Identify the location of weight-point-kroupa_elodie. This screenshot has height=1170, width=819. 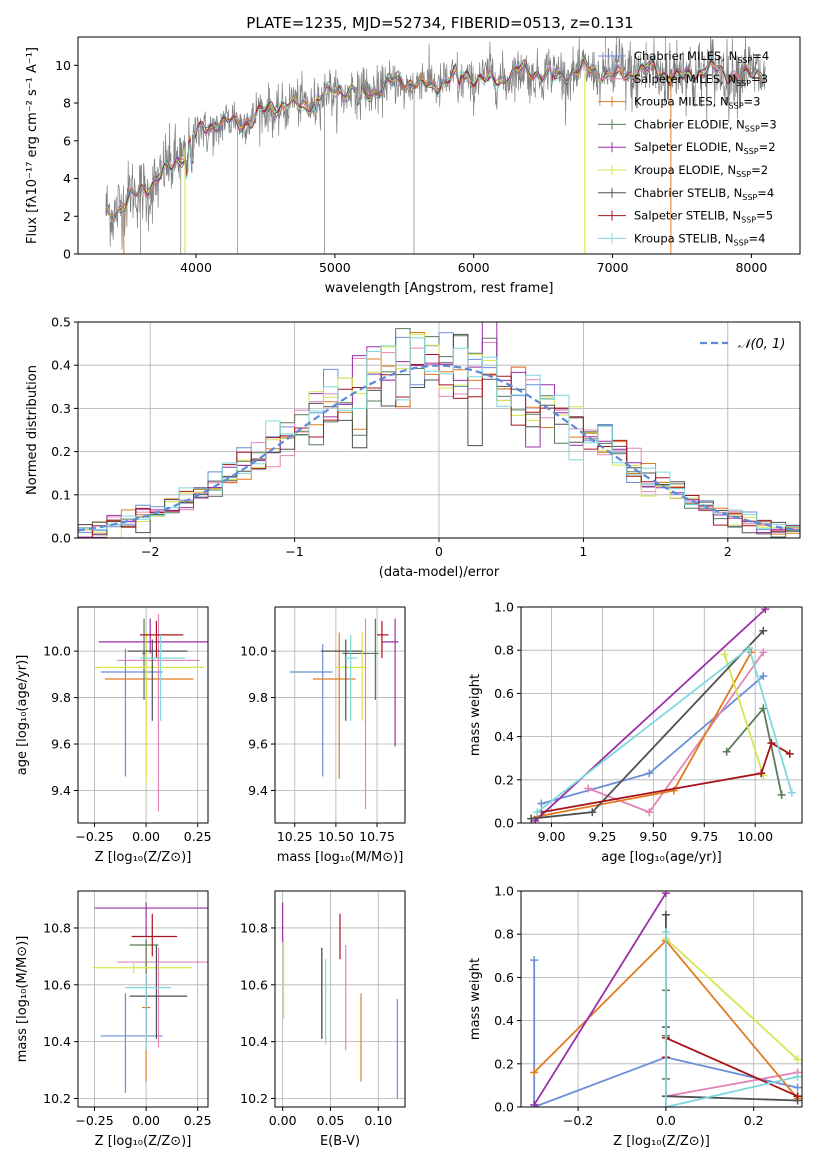
(724, 654).